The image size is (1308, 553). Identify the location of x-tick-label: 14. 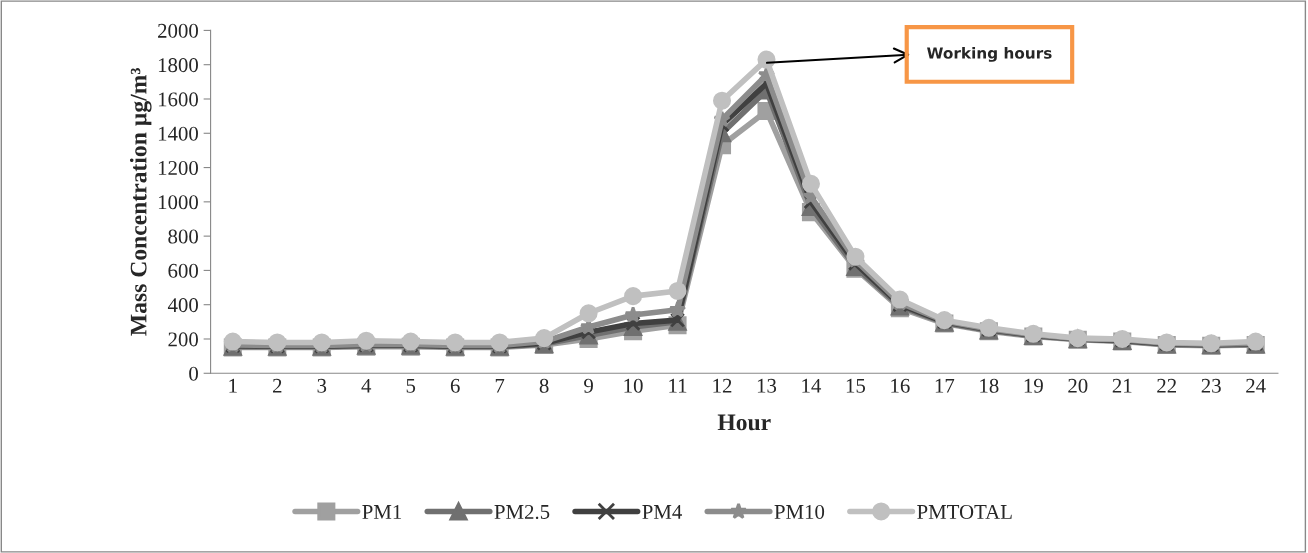
(812, 385).